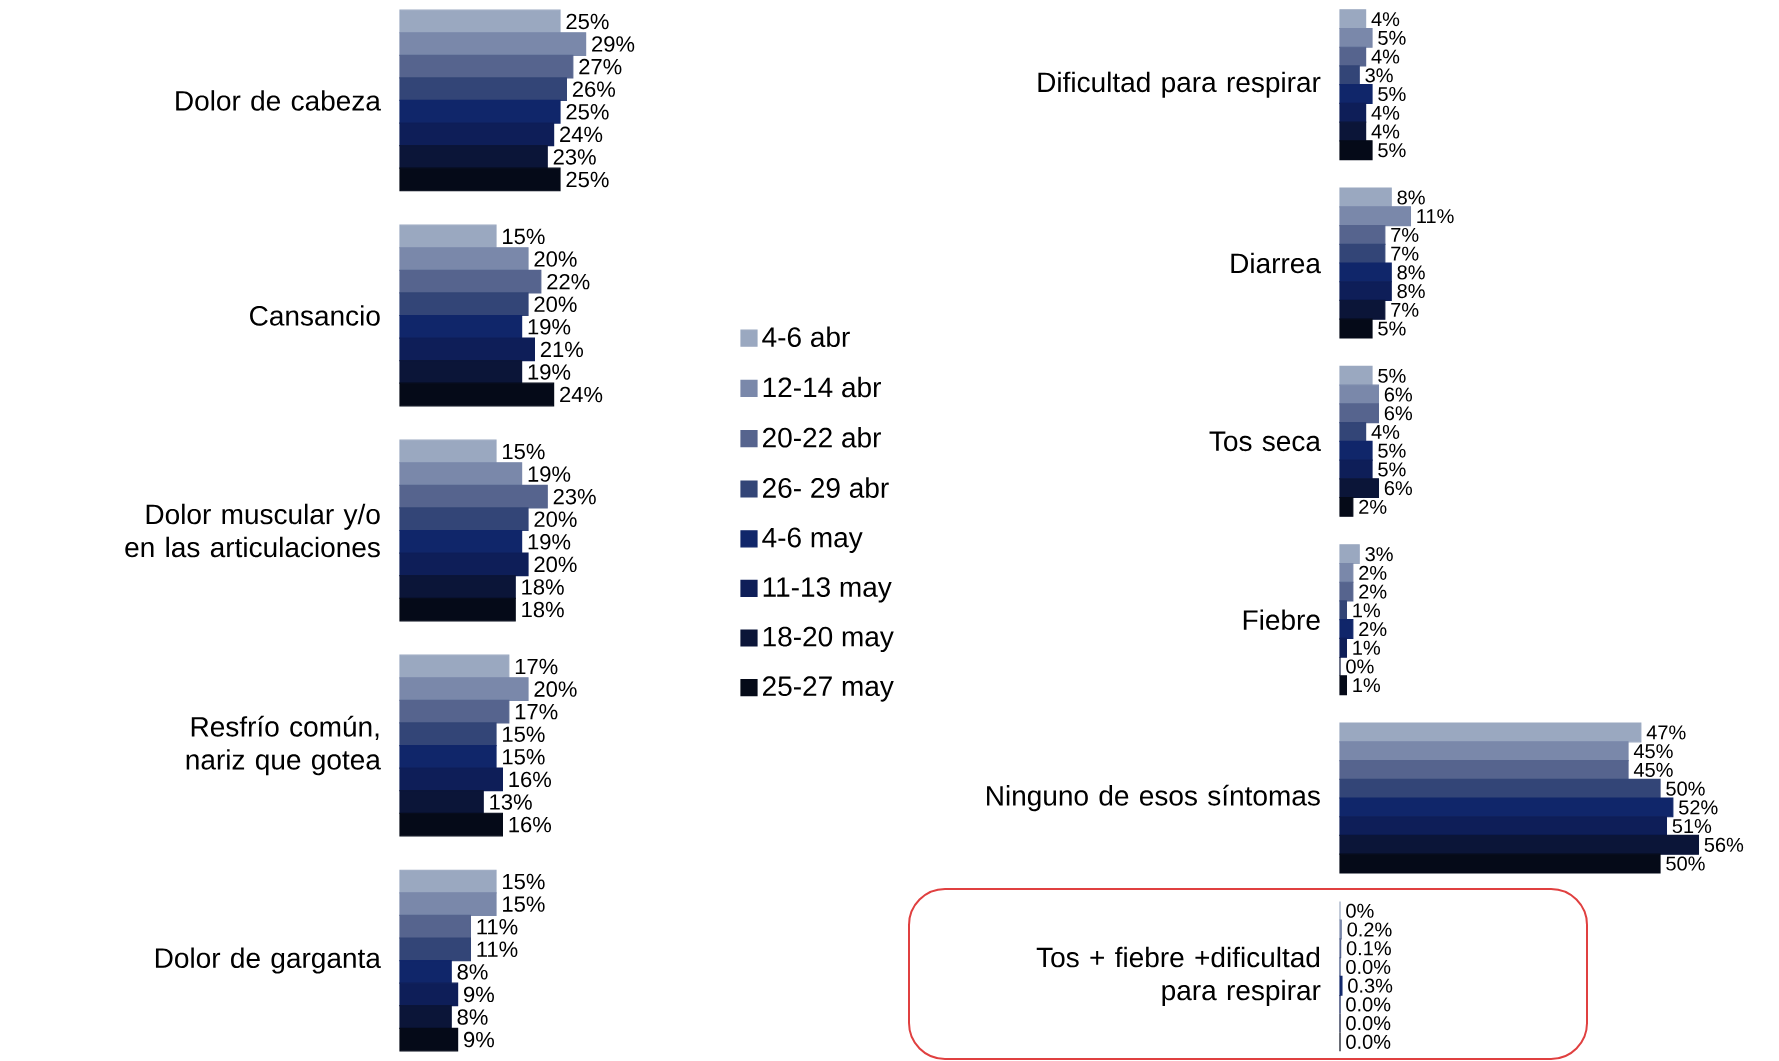 This screenshot has width=1779, height=1061. What do you see at coordinates (1369, 929) in the screenshot?
I see `data-label: 0.2%` at bounding box center [1369, 929].